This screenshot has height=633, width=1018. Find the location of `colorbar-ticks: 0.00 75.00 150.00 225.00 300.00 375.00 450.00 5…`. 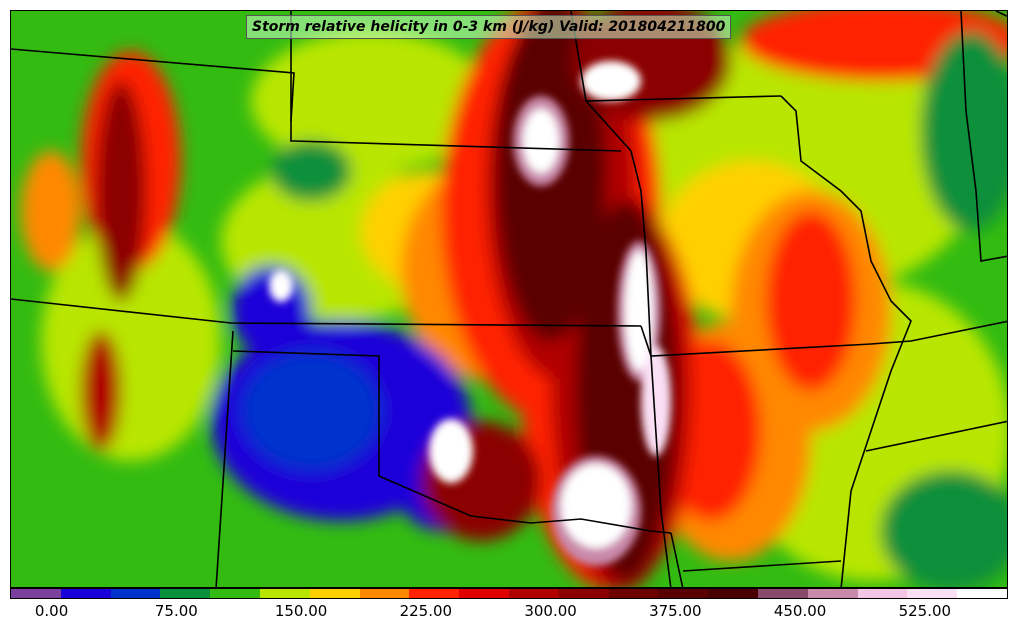

colorbar-ticks: 0.00 75.00 150.00 225.00 300.00 375.00 450.00 5… is located at coordinates (509, 615).